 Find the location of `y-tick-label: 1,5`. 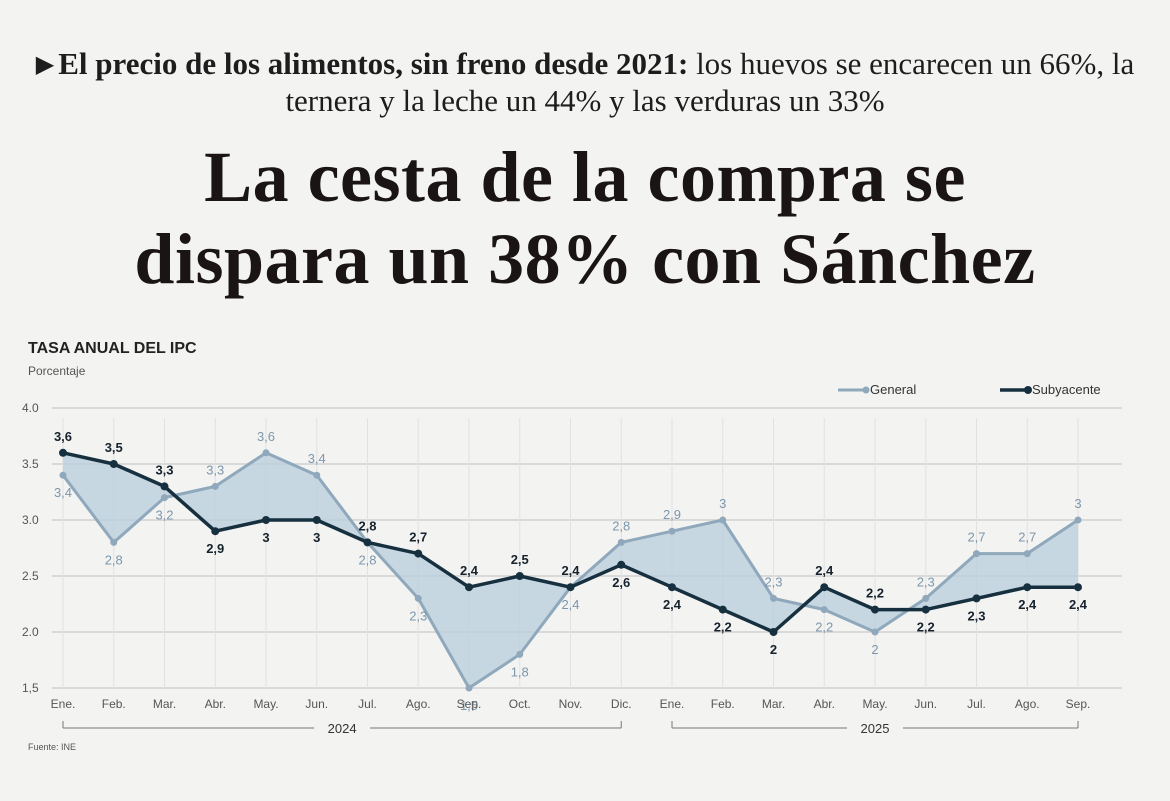

y-tick-label: 1,5 is located at coordinates (30, 688).